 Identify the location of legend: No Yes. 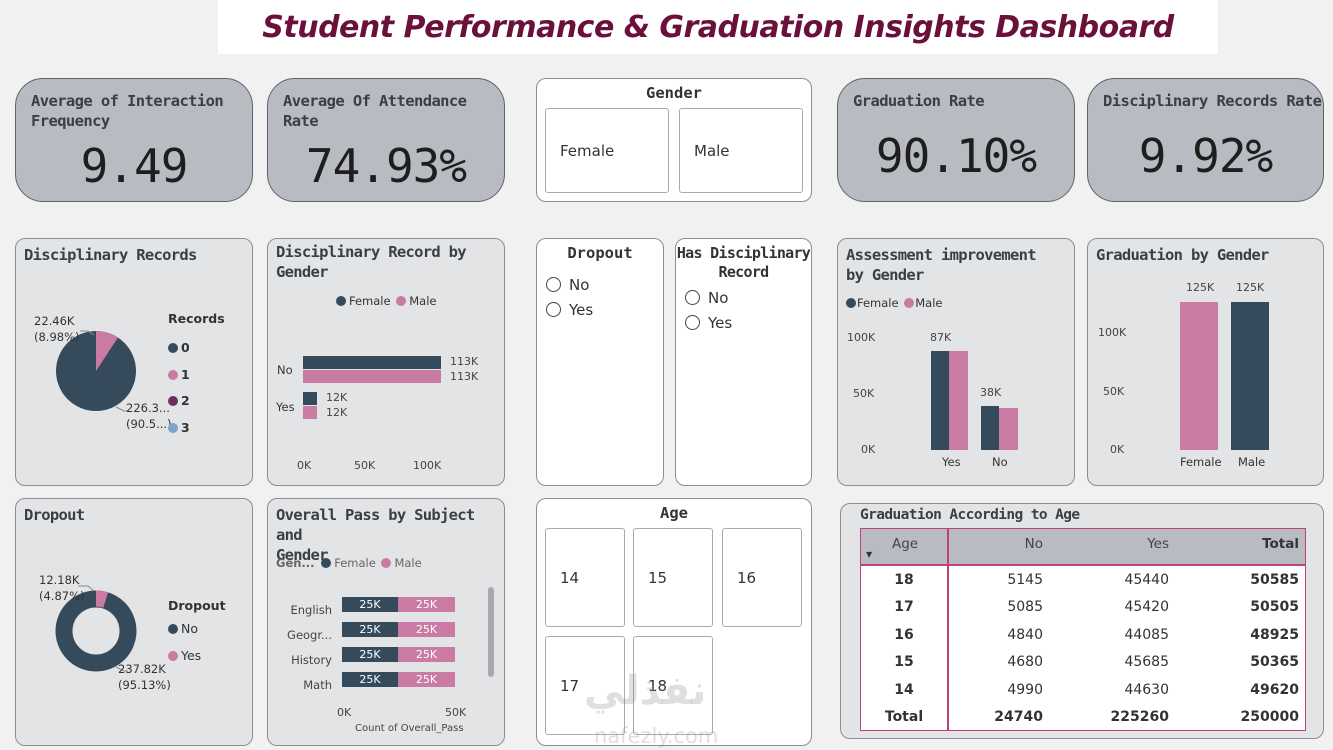
(184, 642).